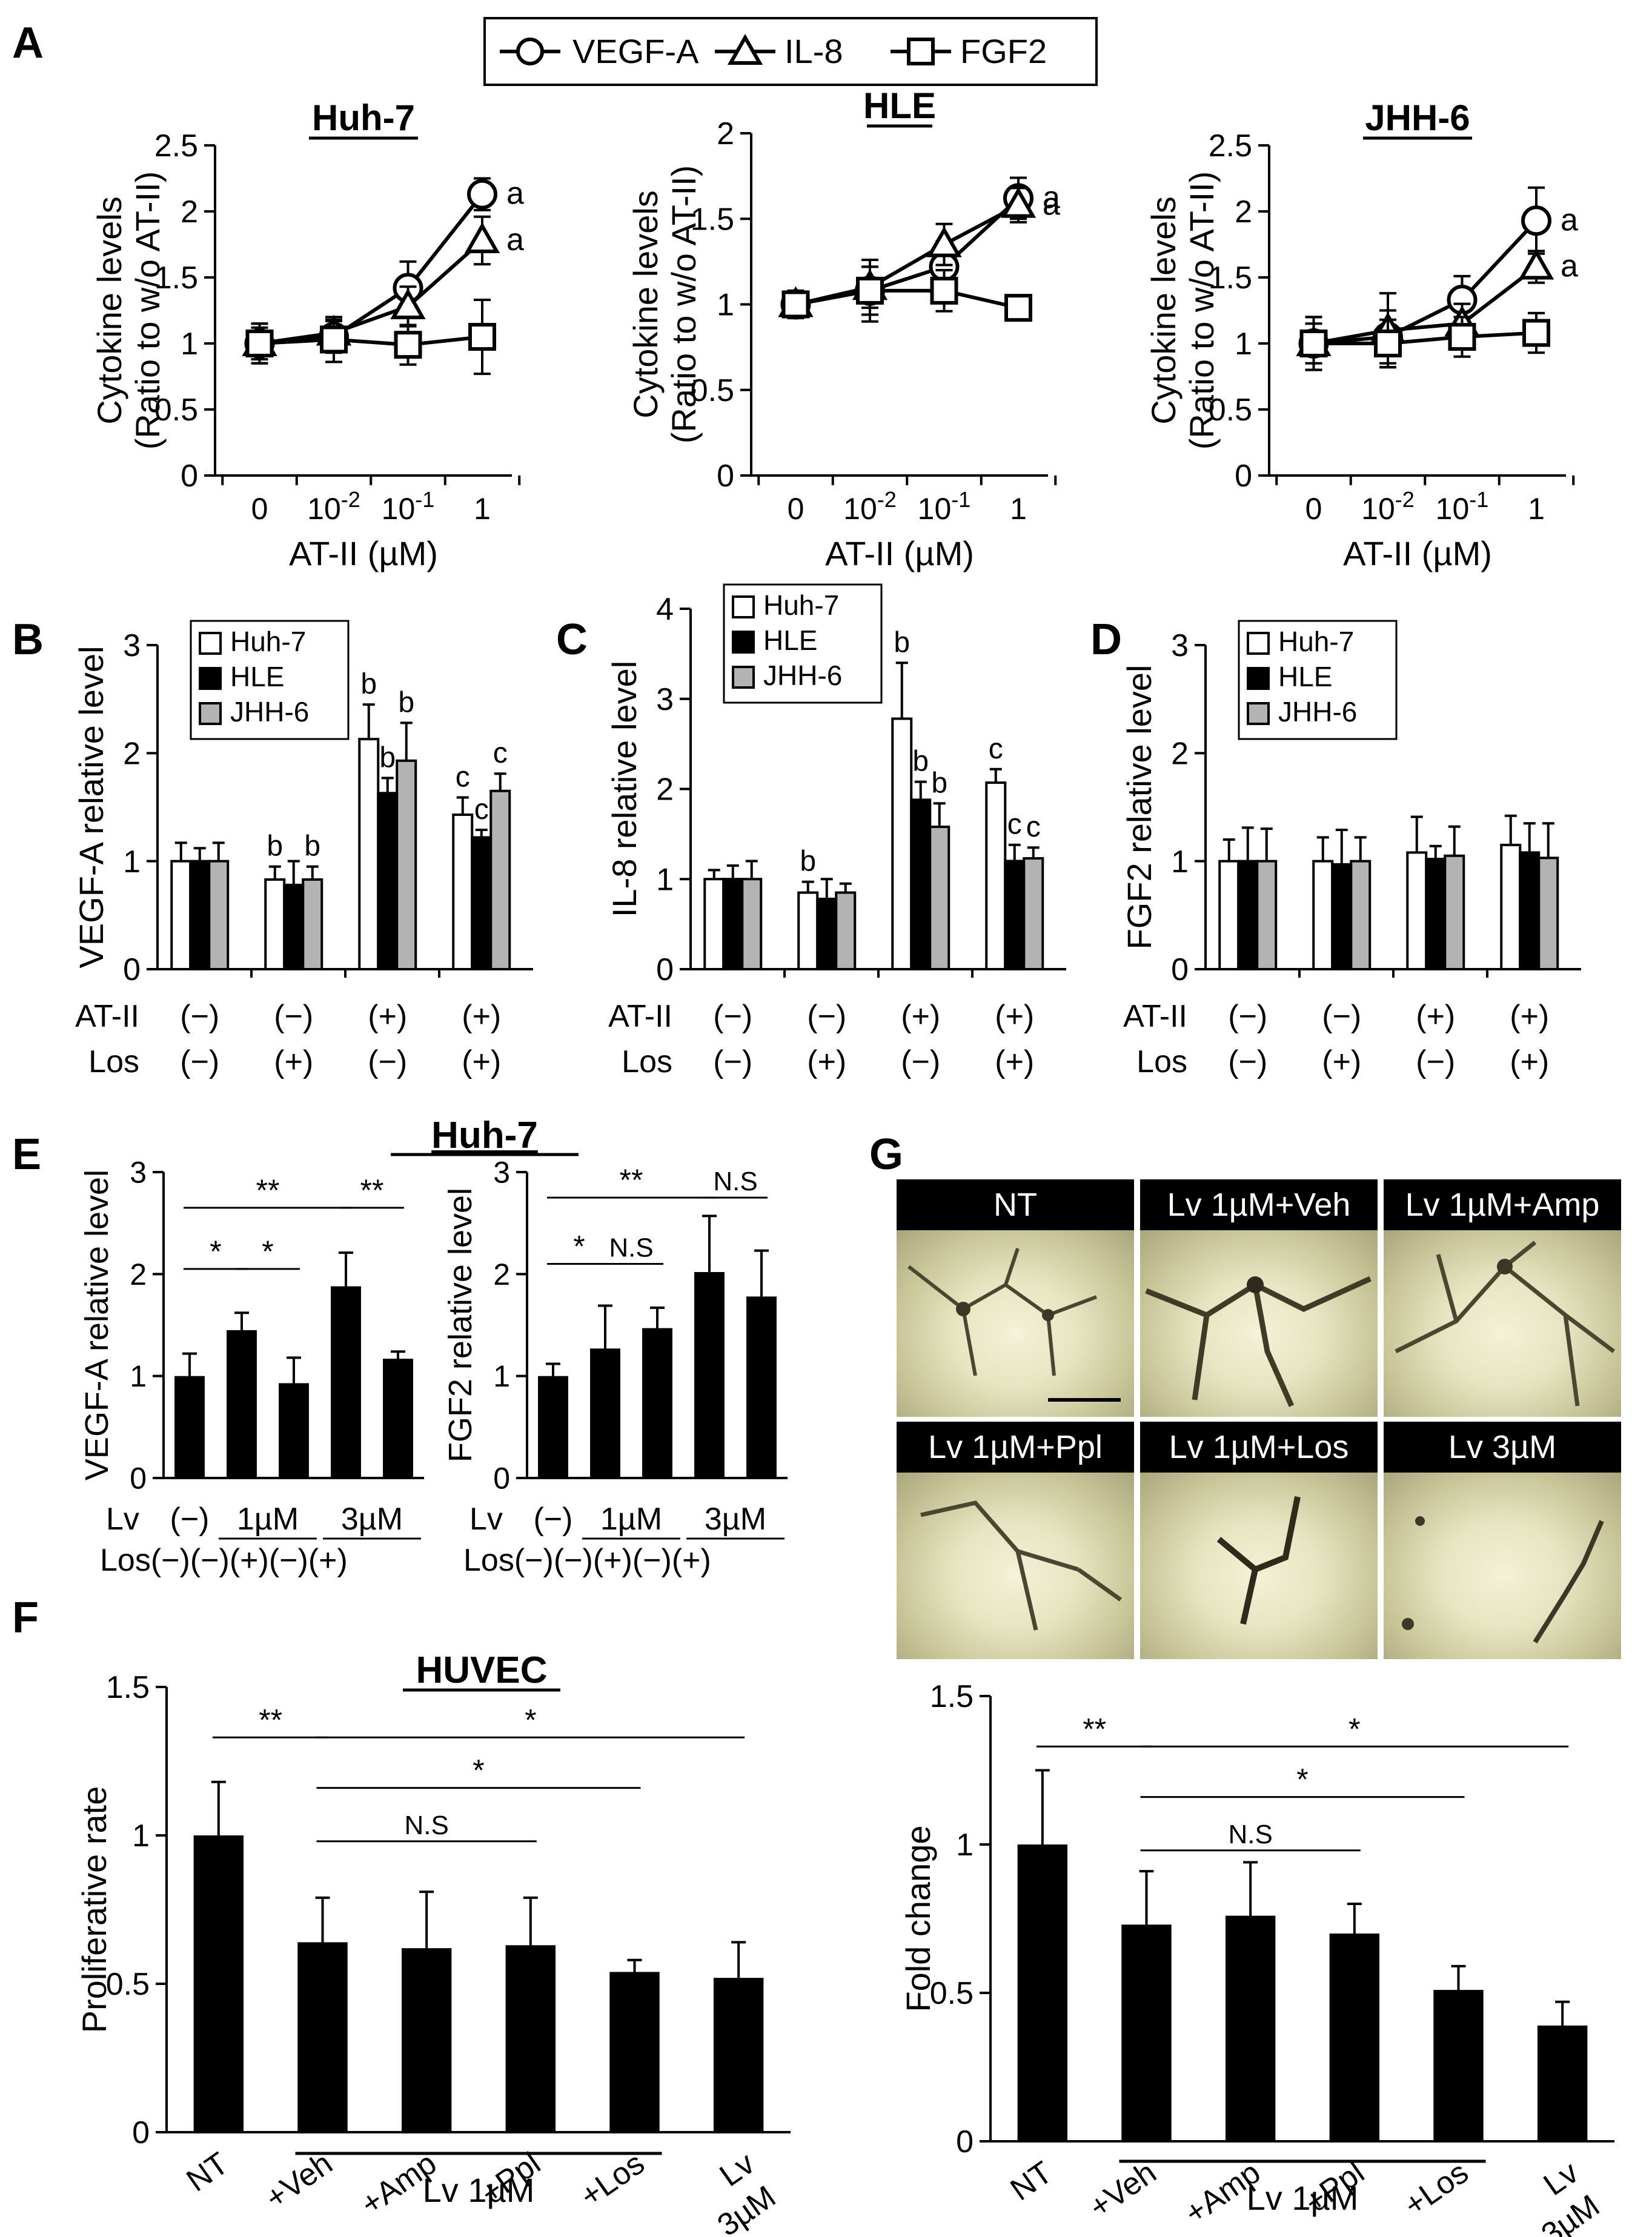 This screenshot has width=1652, height=2237. Describe the element at coordinates (587, 1560) in the screenshot. I see `row-label-los: Los(−)(−)(+)(−)(+)` at that location.